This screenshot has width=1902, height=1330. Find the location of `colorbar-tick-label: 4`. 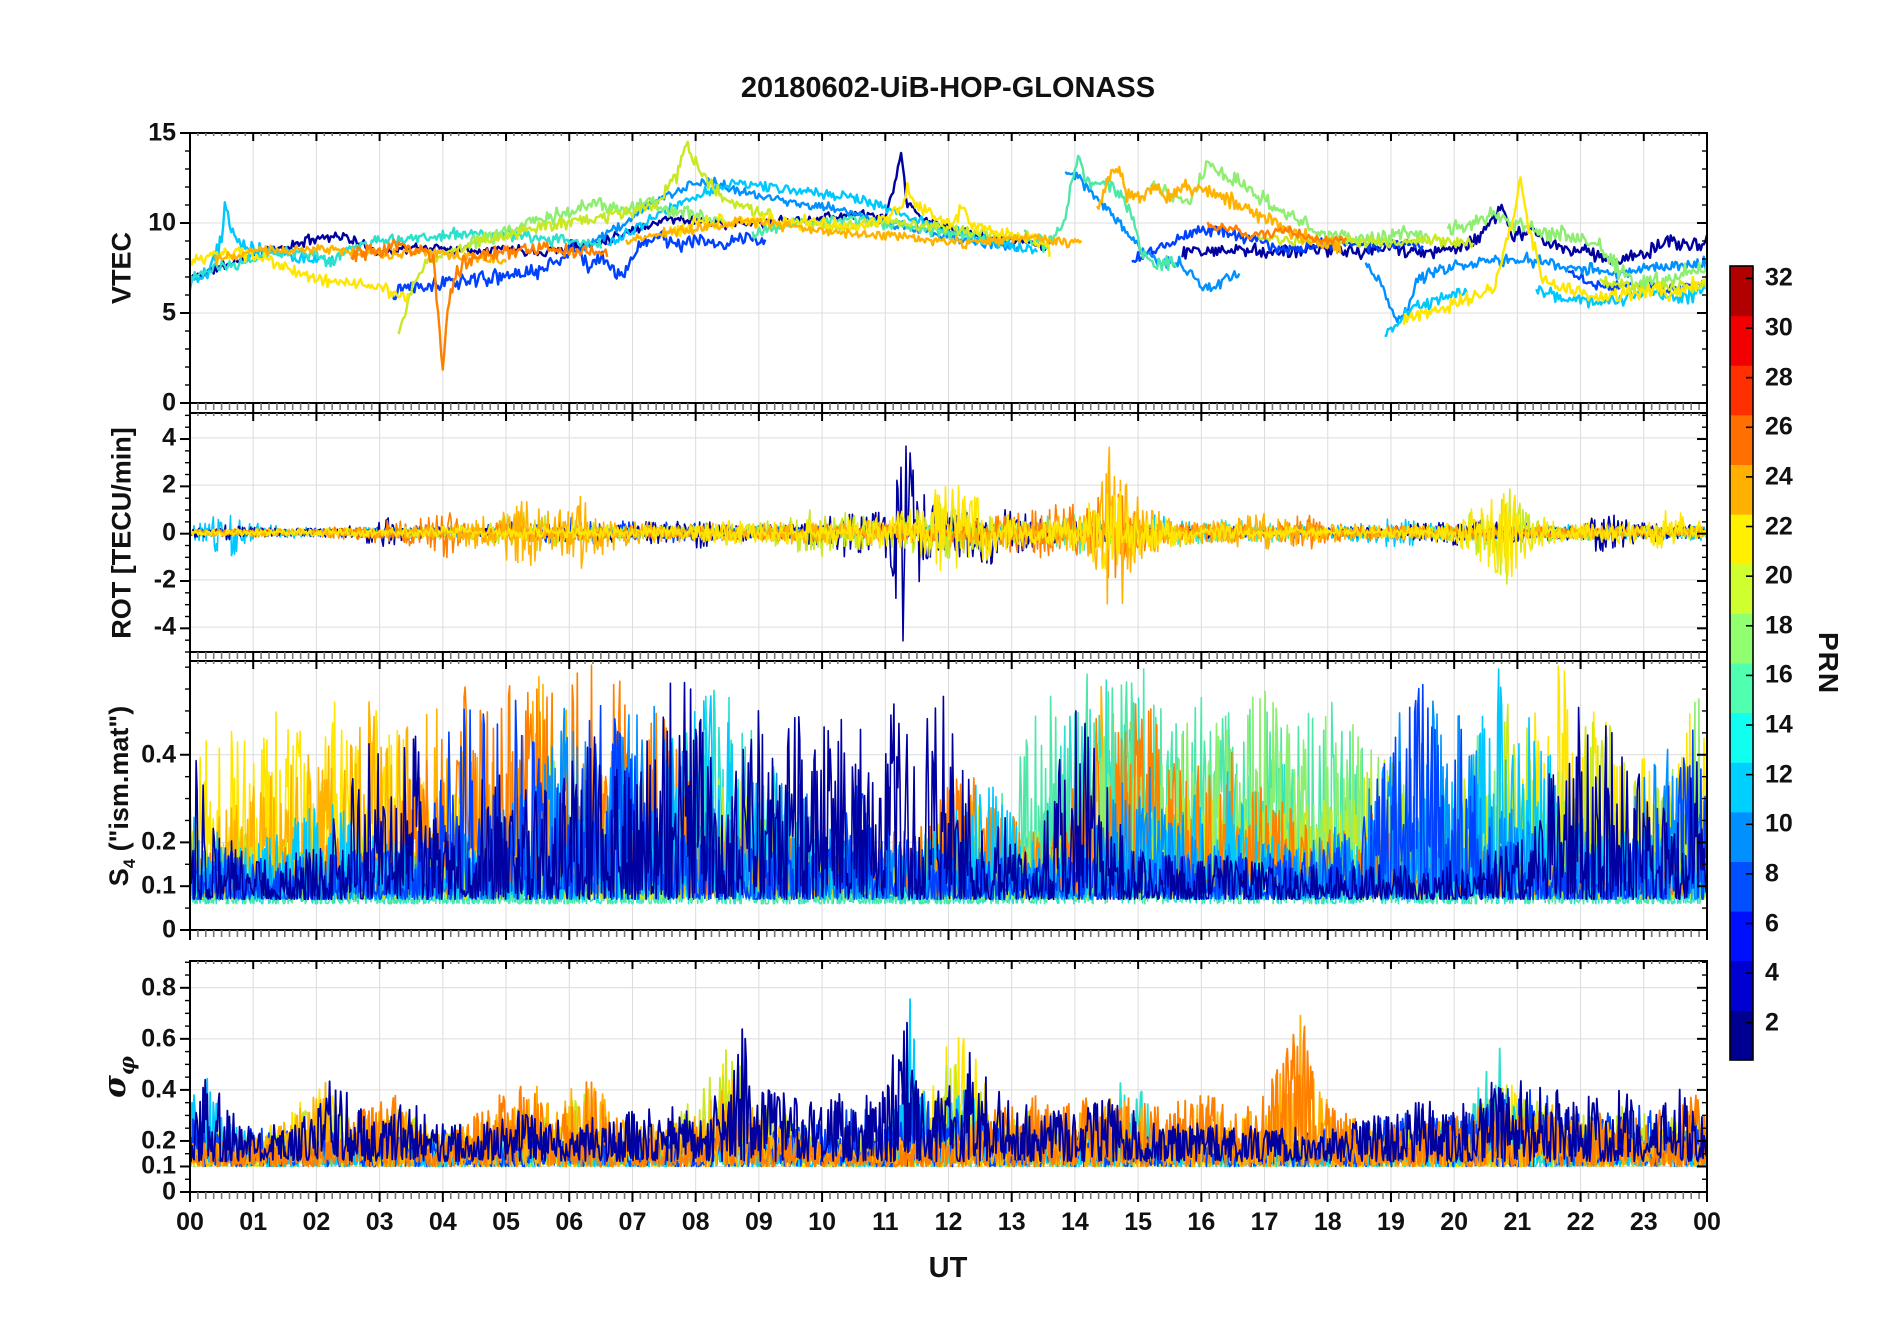

colorbar-tick-label: 4 is located at coordinates (1772, 972).